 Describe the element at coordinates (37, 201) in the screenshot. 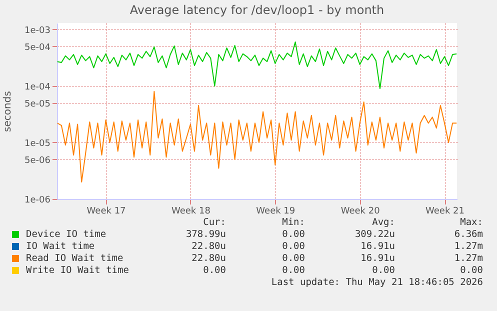

I see `y-tick-label: 1e-06` at that location.